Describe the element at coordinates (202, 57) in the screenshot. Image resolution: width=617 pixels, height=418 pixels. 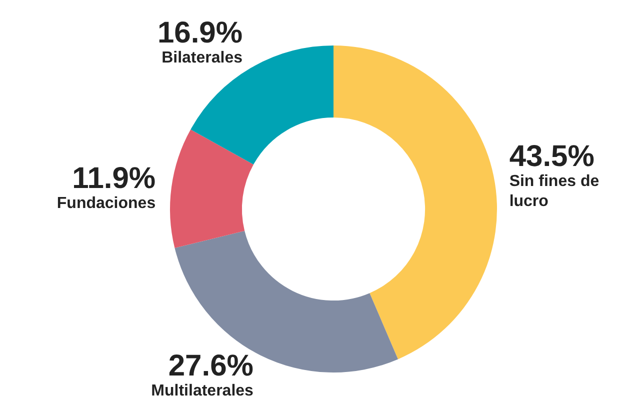
I see `slice-label: Bilaterales` at that location.